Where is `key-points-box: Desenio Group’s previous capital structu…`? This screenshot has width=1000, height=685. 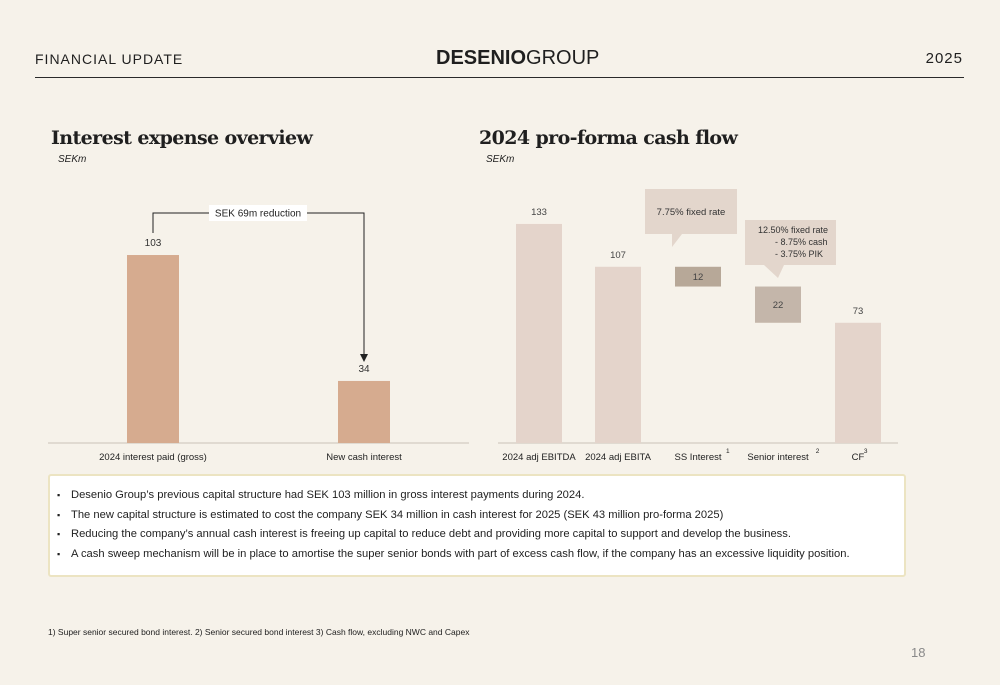
key-points-box: Desenio Group’s previous capital structu… is located at coordinates (477, 525).